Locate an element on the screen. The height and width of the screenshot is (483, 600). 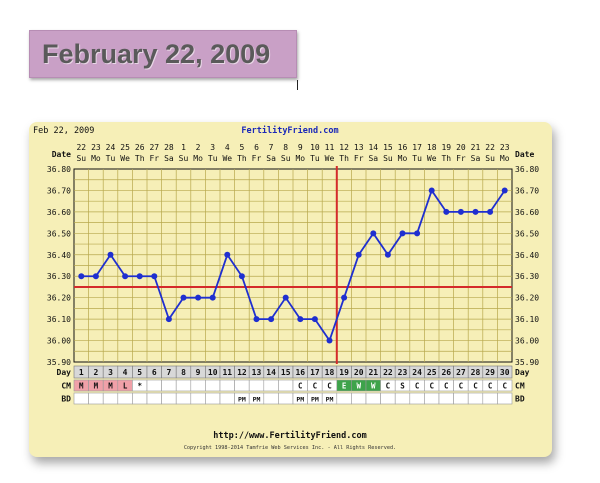
date-label: 14 is located at coordinates (373, 147).